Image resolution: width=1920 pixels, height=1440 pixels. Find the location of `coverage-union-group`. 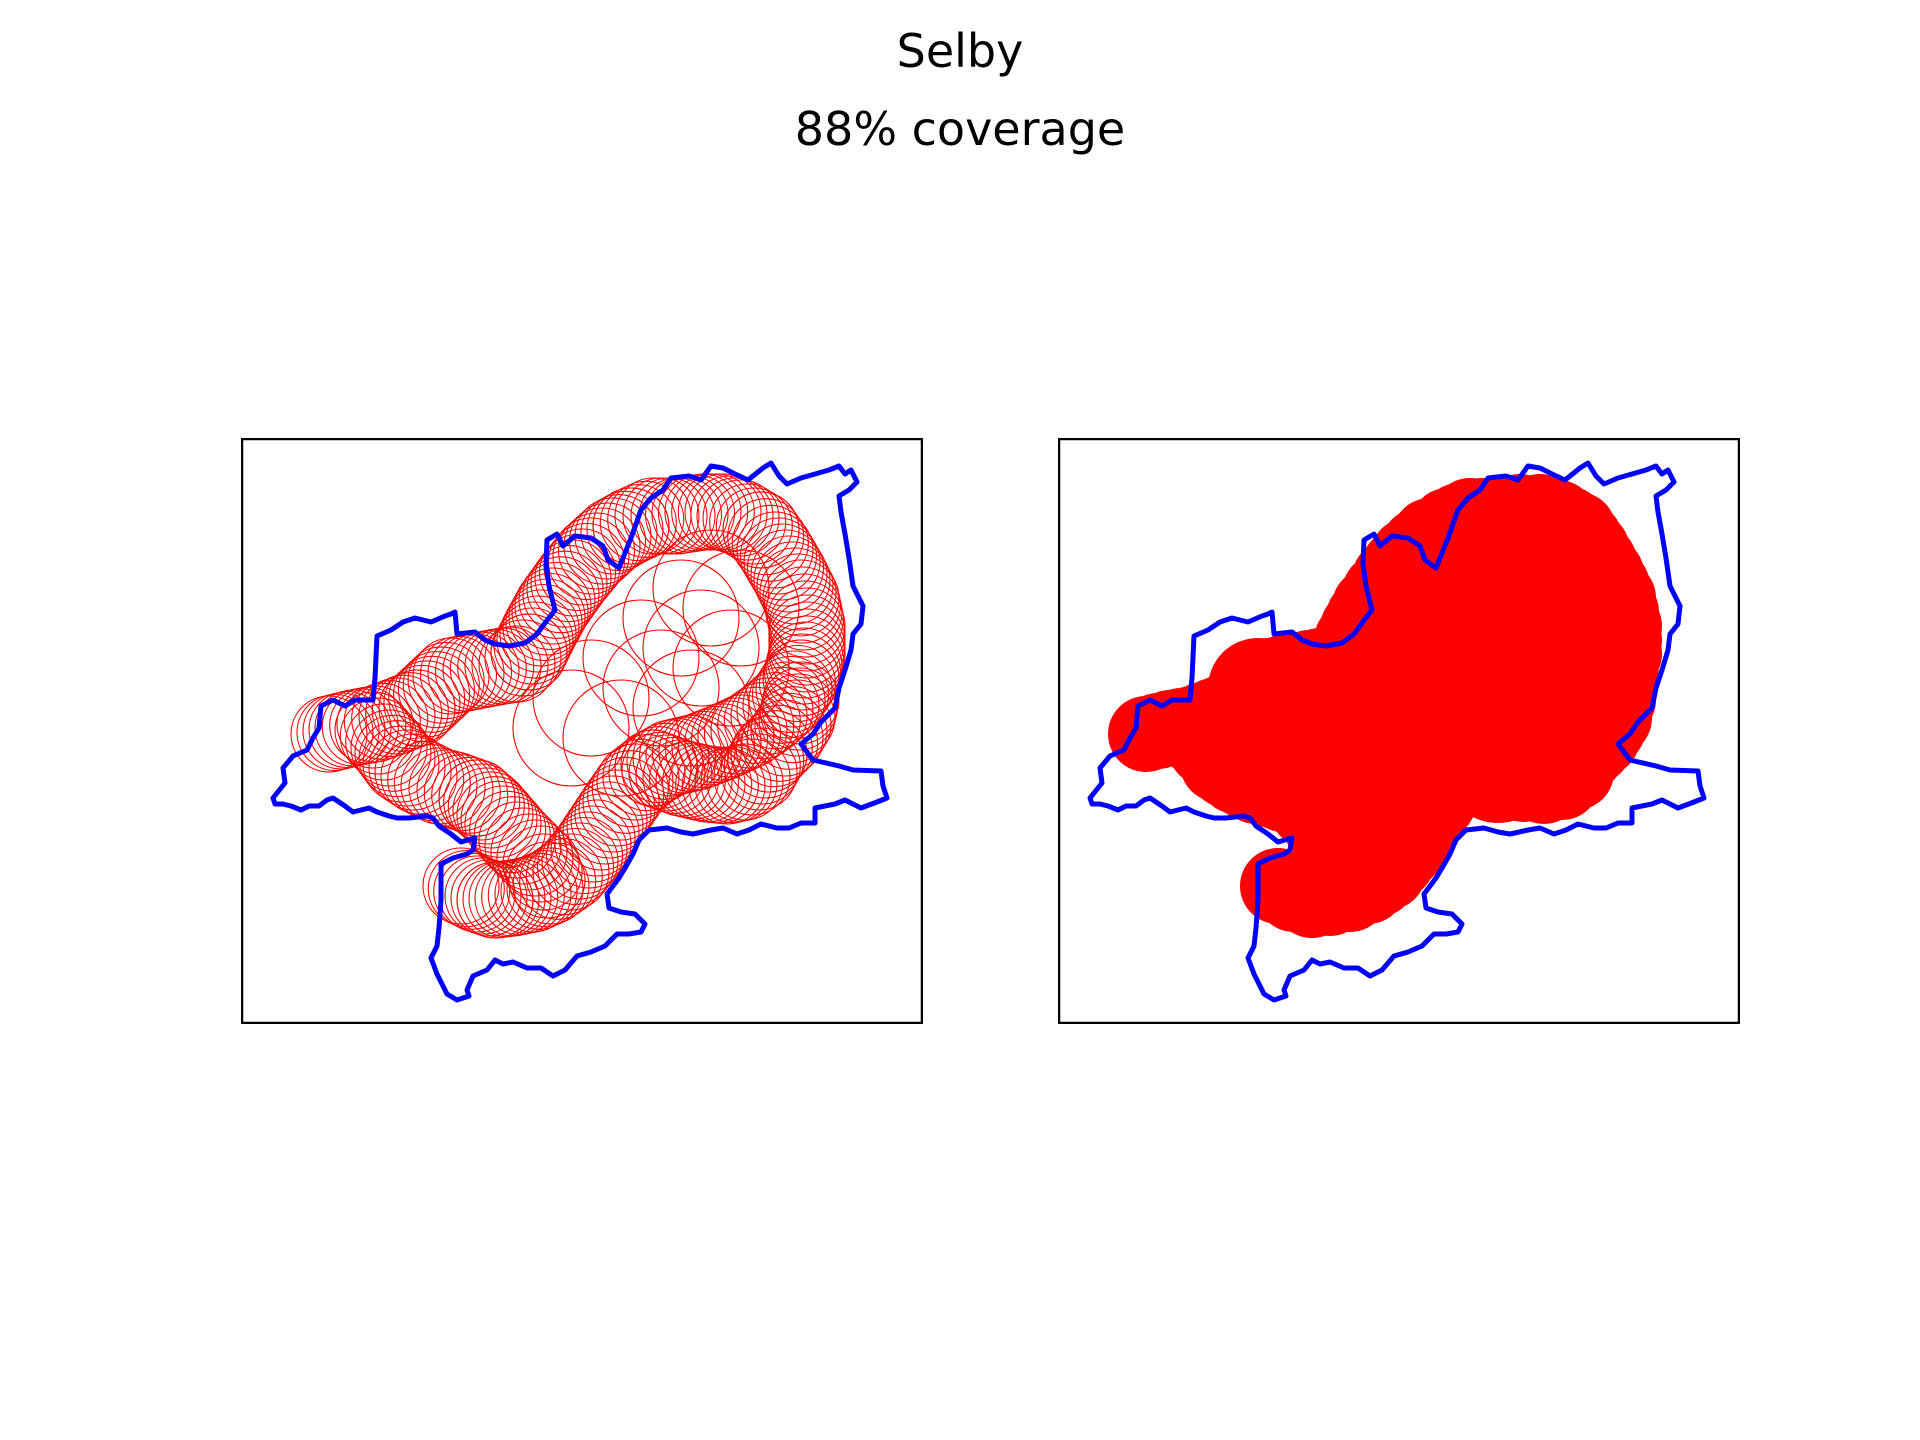

coverage-union-group is located at coordinates (1385, 706).